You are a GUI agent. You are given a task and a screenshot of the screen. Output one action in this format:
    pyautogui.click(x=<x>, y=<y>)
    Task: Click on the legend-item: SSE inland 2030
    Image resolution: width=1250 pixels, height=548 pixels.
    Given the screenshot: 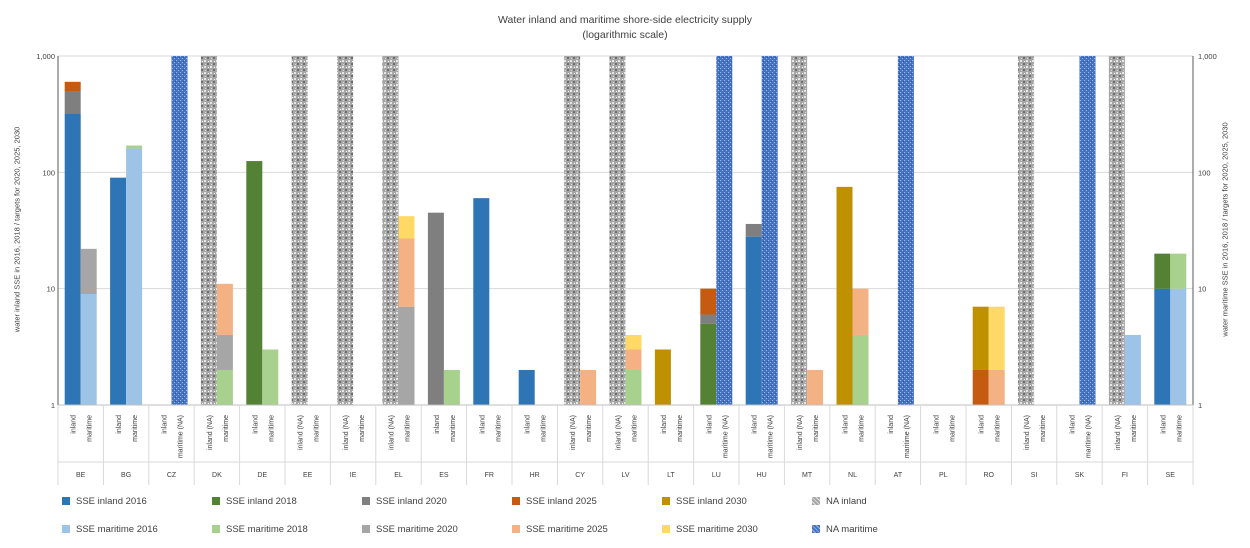 What is the action you would take?
    pyautogui.click(x=737, y=501)
    